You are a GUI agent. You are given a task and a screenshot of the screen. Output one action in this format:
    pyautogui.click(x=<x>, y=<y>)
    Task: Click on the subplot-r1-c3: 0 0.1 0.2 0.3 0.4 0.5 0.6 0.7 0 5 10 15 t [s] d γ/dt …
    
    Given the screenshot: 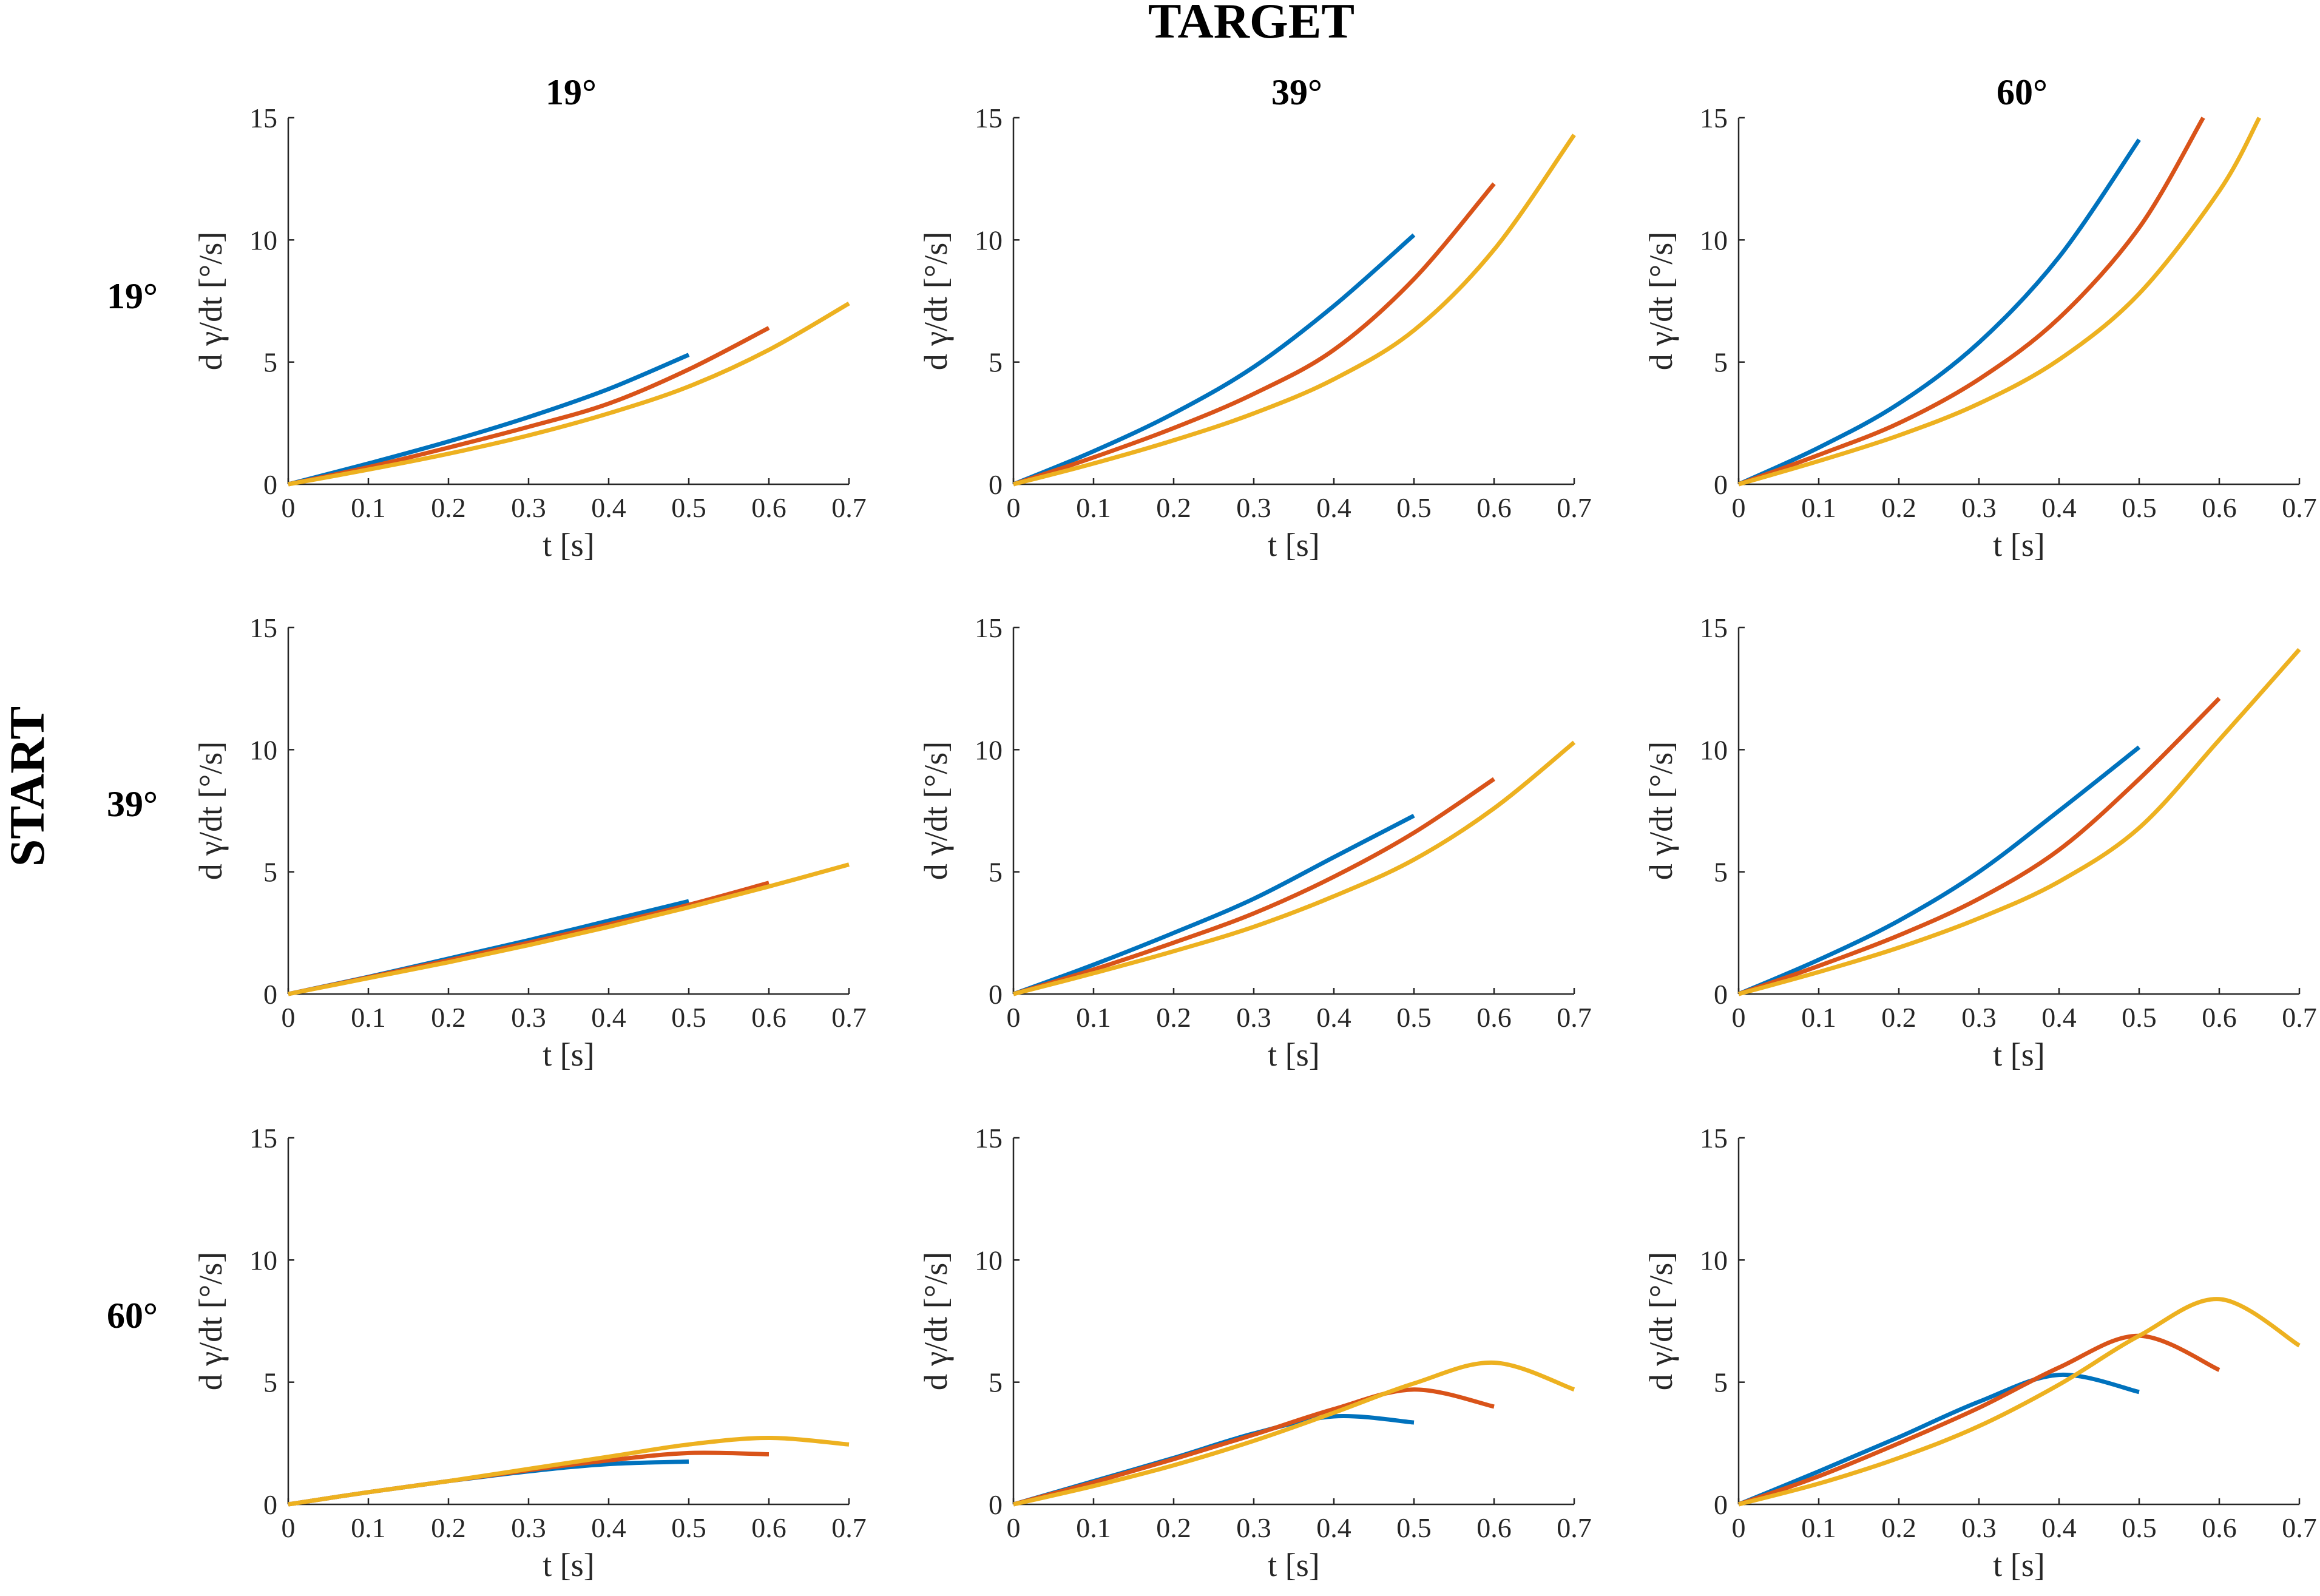 What is the action you would take?
    pyautogui.click(x=1980, y=333)
    